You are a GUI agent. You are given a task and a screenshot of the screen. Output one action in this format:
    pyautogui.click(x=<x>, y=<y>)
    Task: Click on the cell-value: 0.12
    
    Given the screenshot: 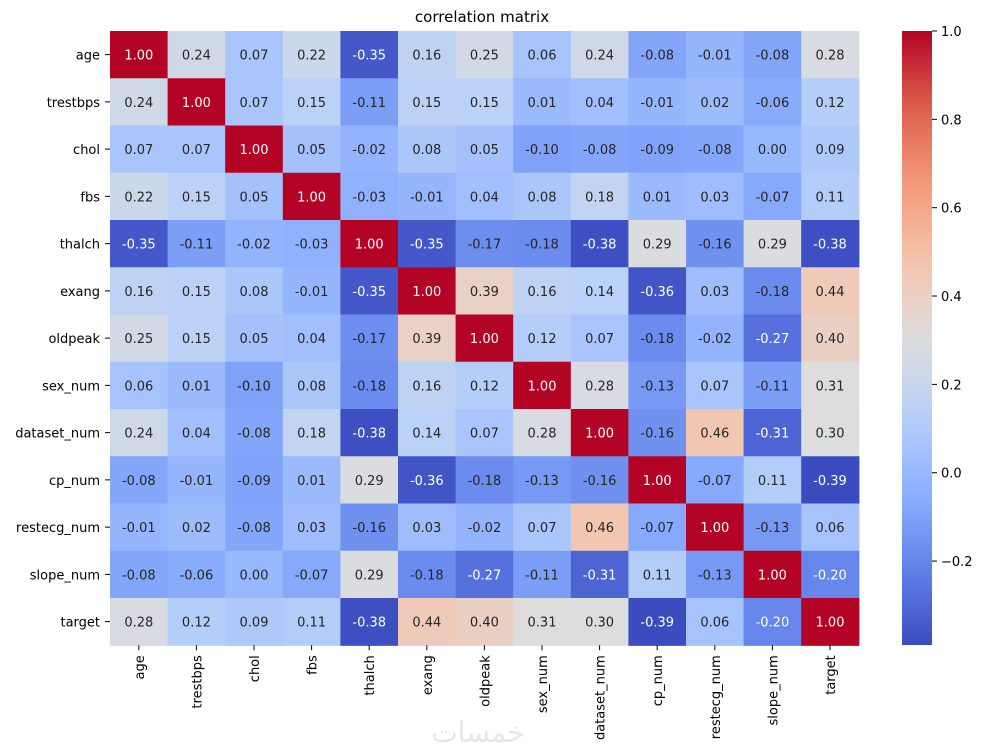 What is the action you would take?
    pyautogui.click(x=542, y=339)
    